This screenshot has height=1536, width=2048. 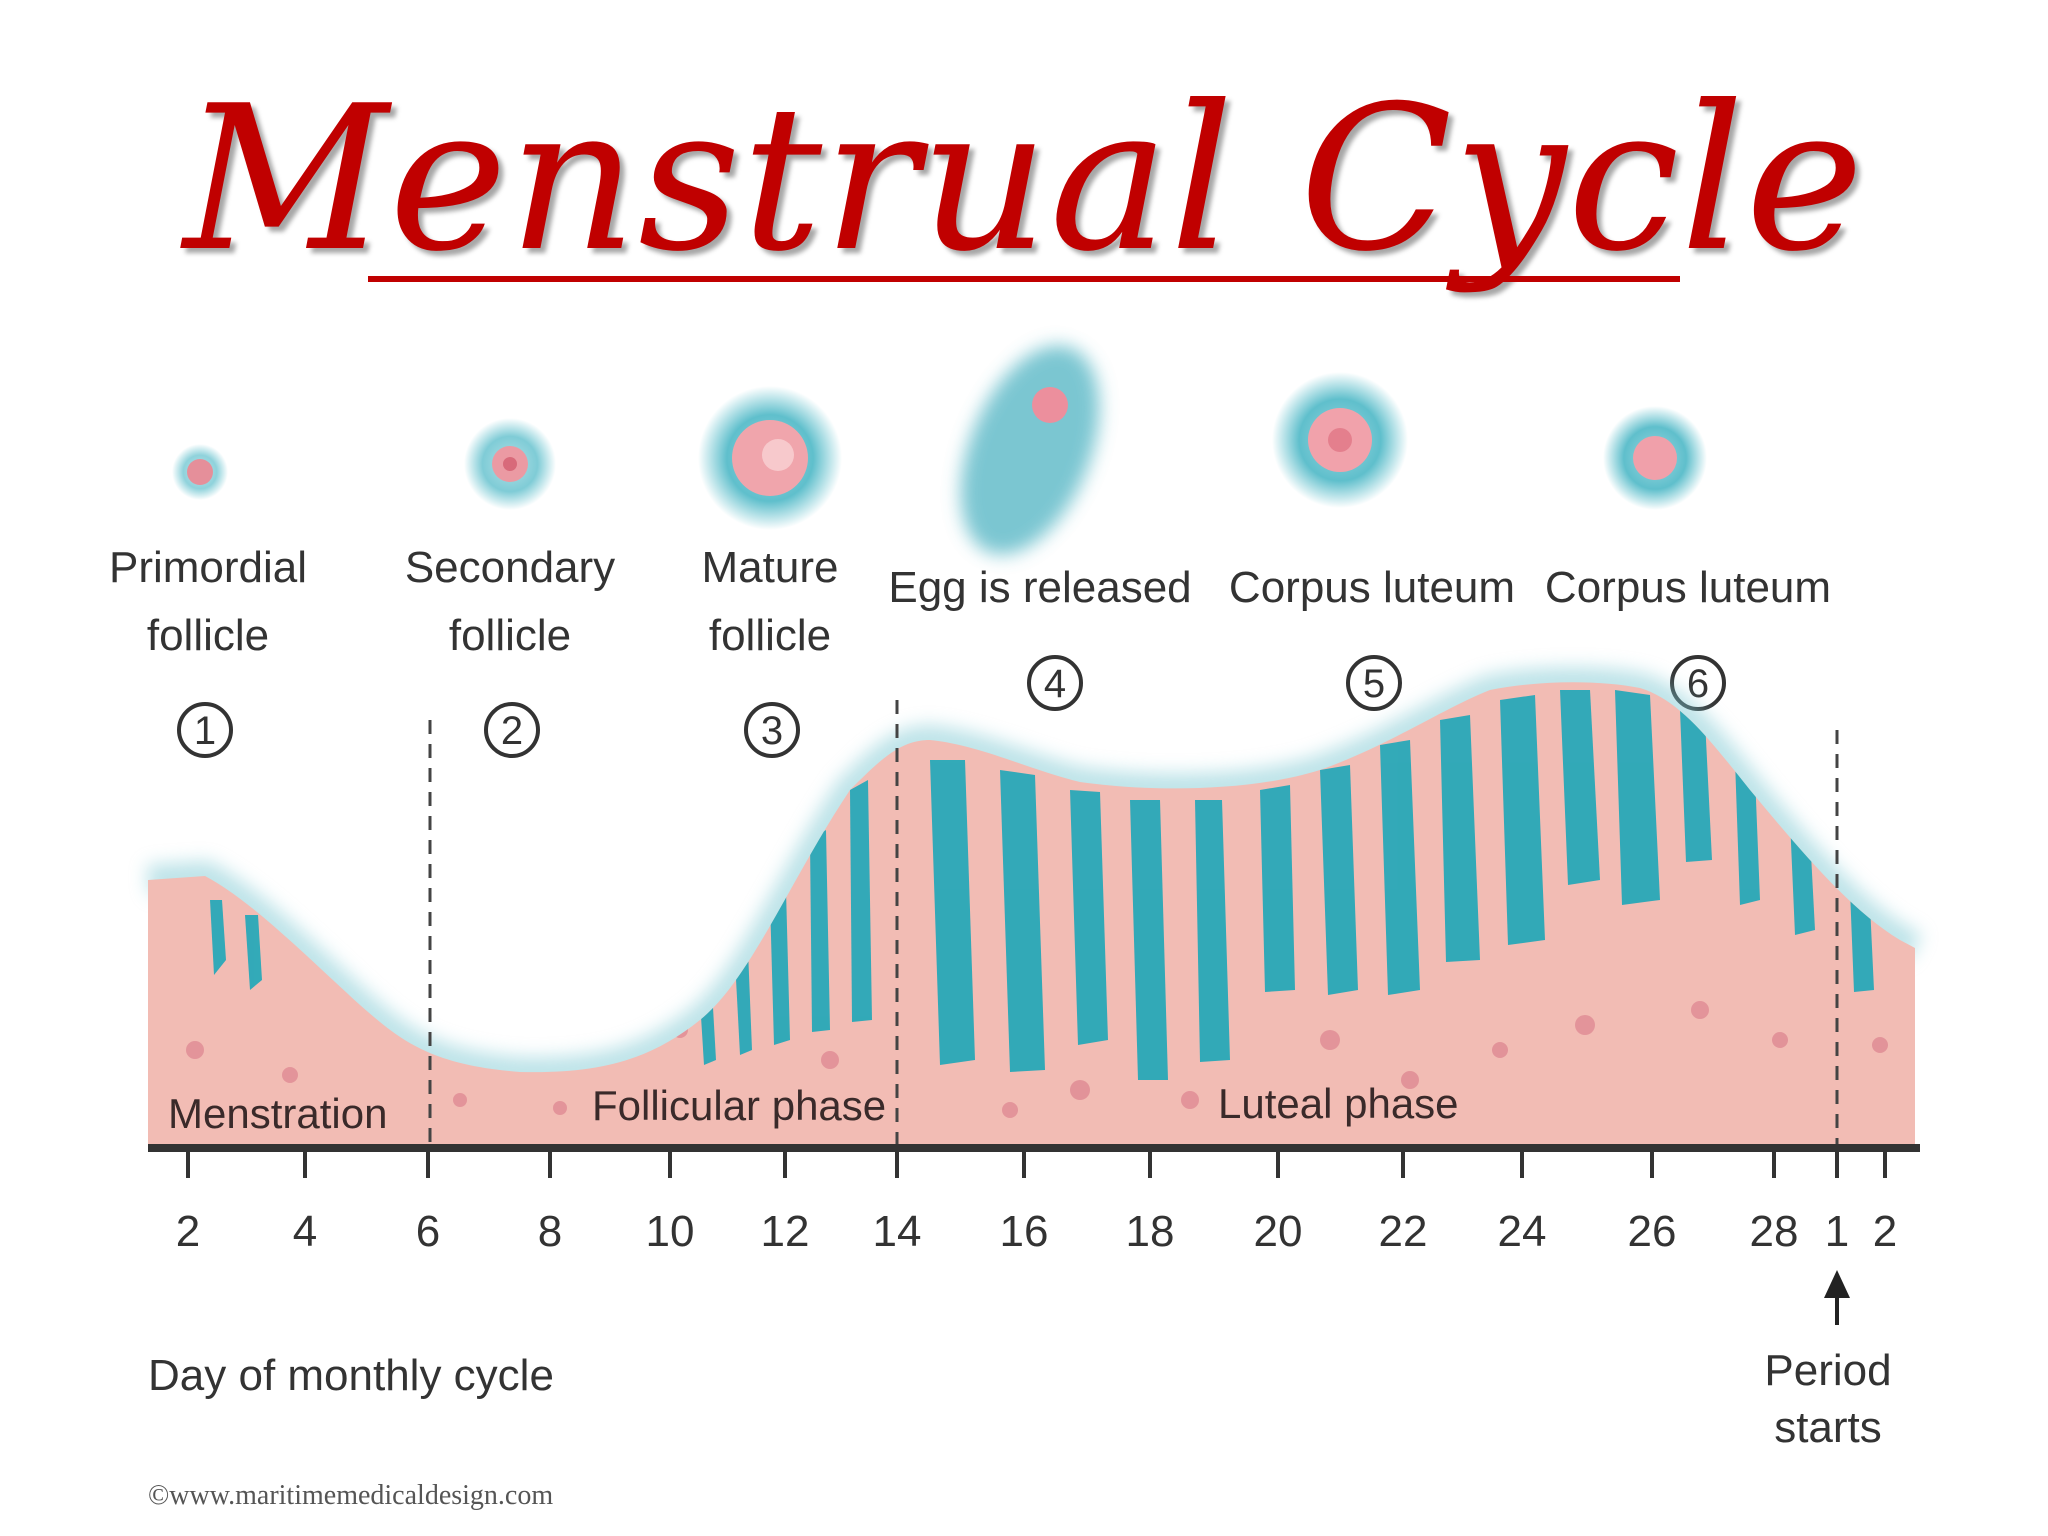 I want to click on tick-label: 10, so click(x=670, y=1231).